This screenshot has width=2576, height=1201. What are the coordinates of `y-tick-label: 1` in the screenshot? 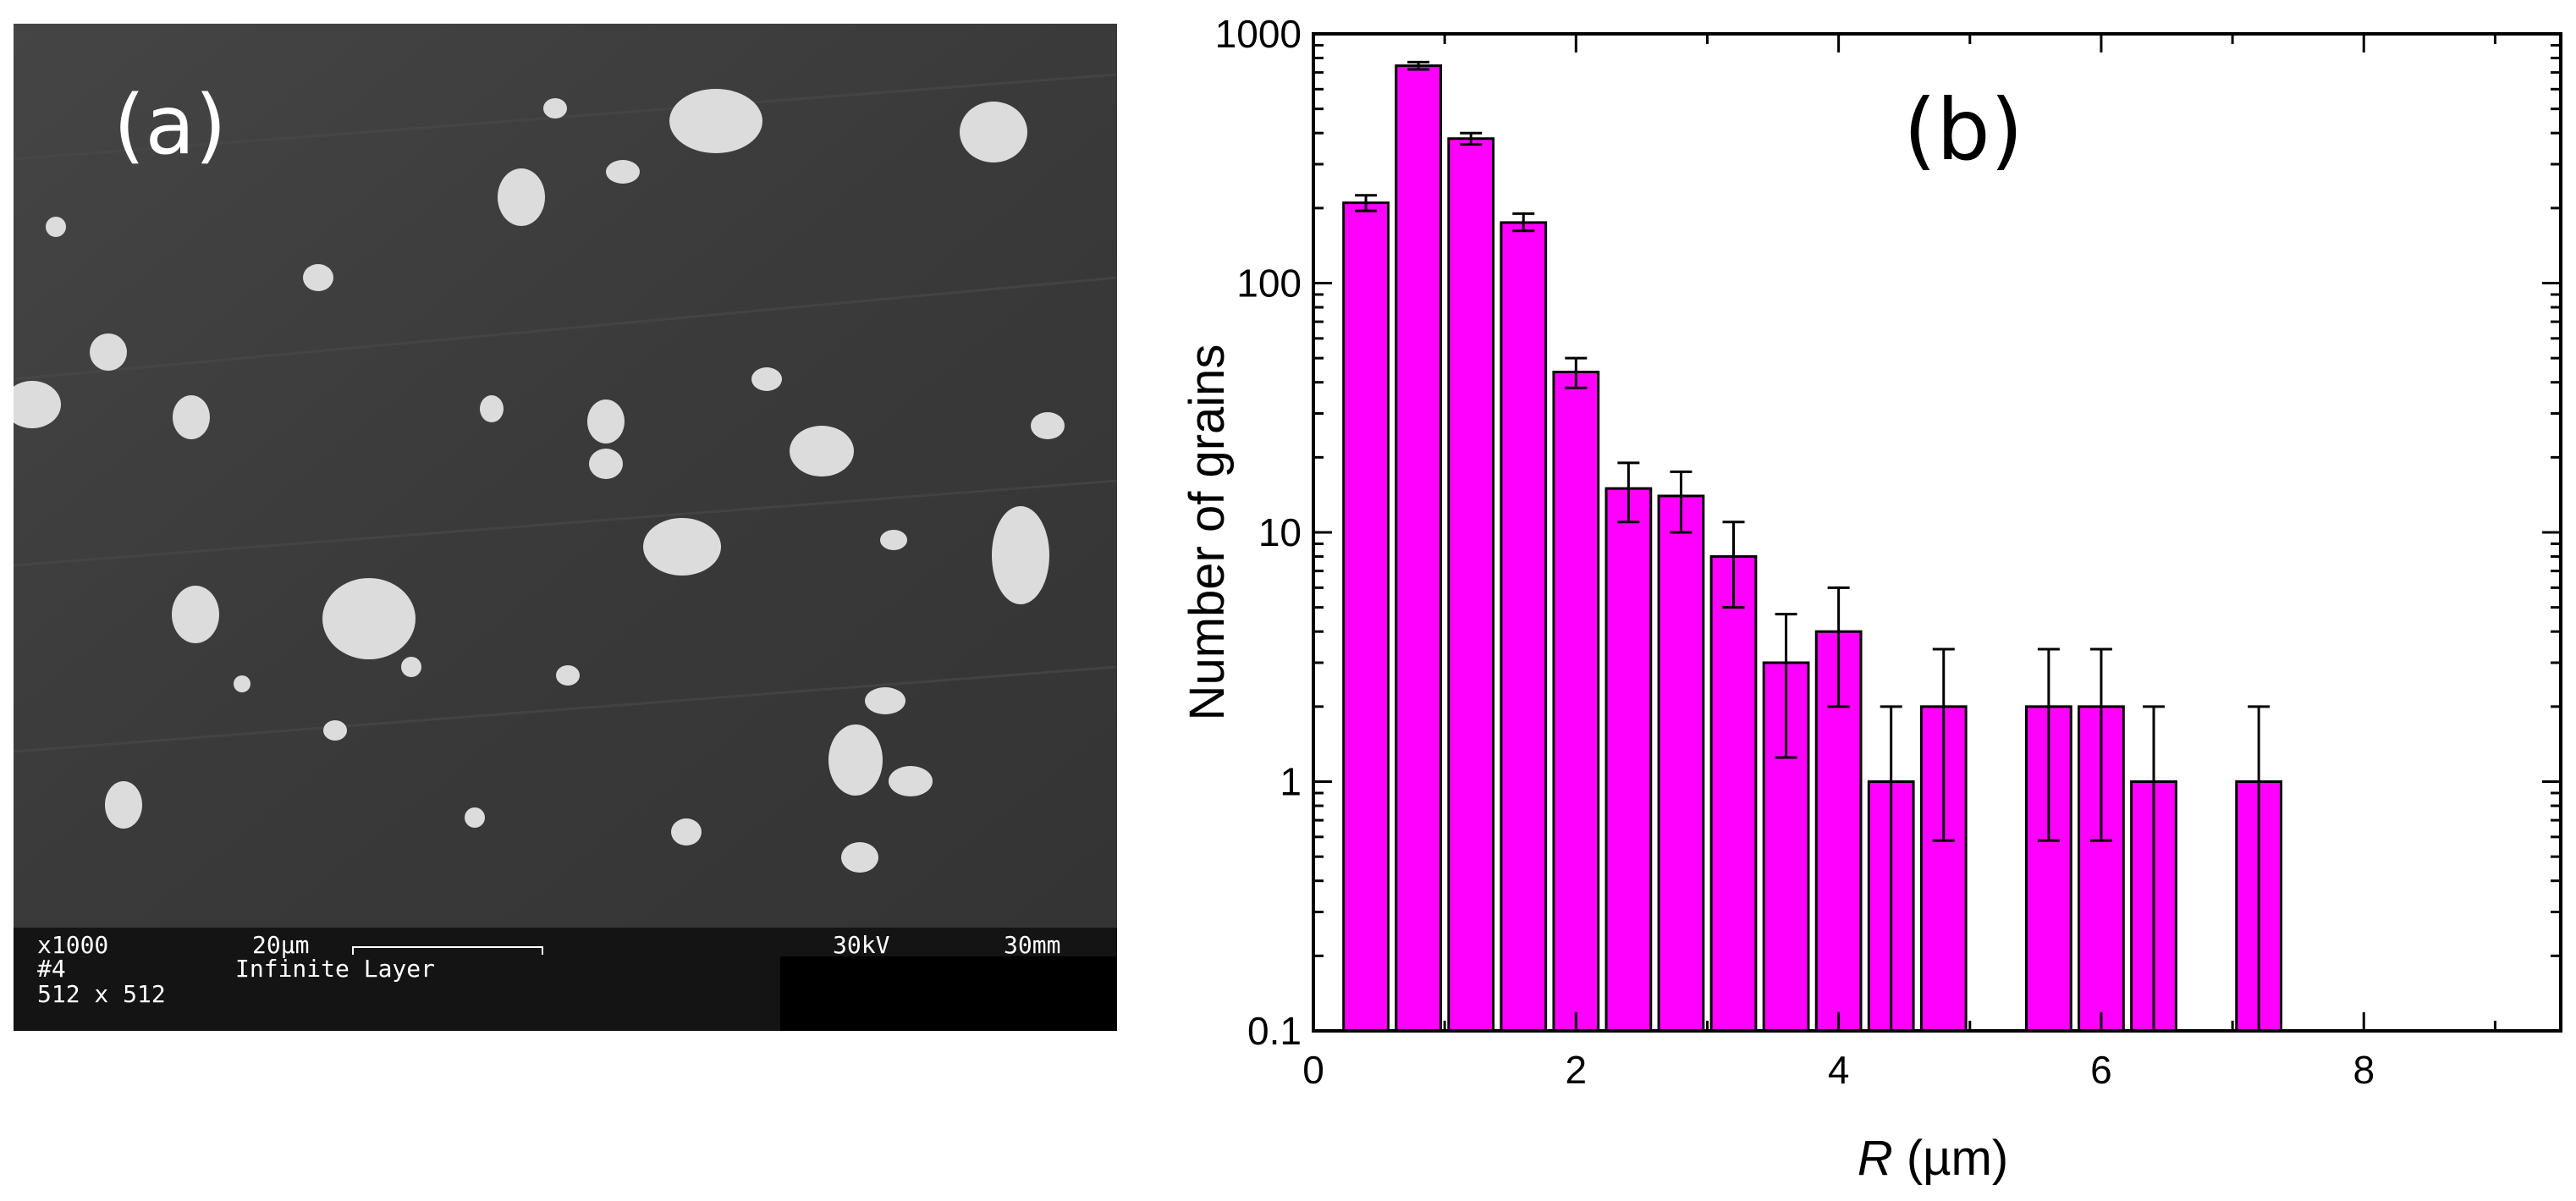 It's located at (1291, 782).